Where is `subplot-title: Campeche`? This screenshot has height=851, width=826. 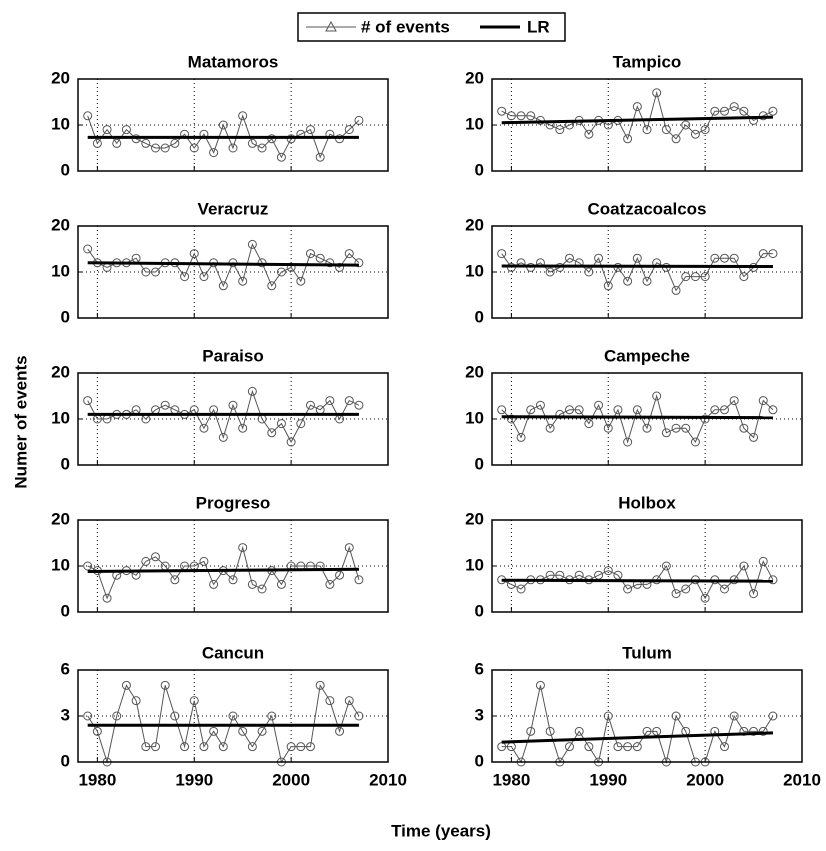 subplot-title: Campeche is located at coordinates (647, 355).